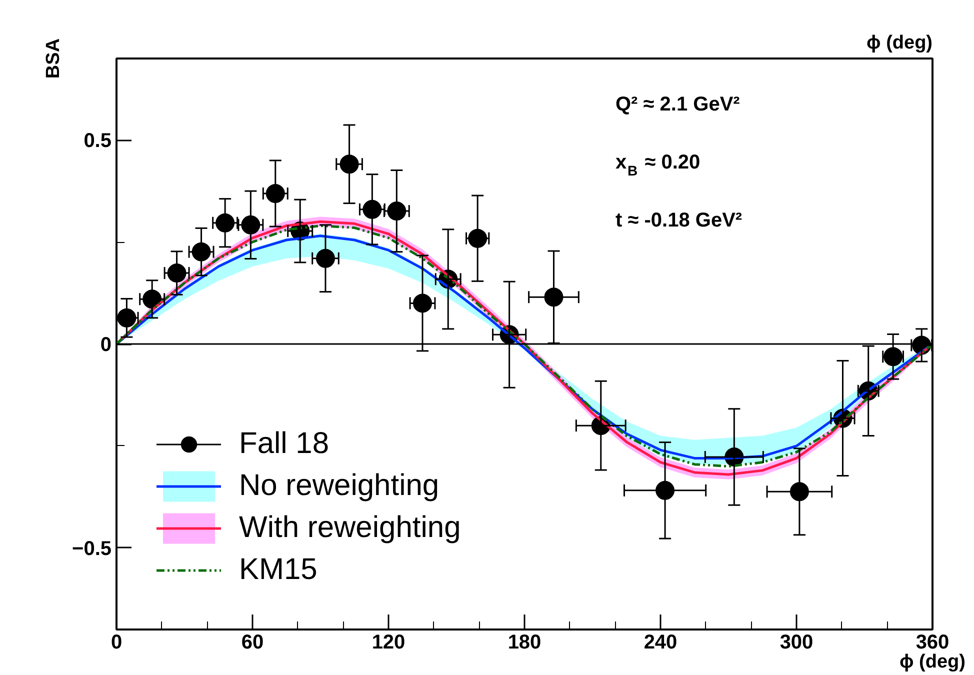 The width and height of the screenshot is (974, 675). I want to click on x-tick-label: 180, so click(525, 643).